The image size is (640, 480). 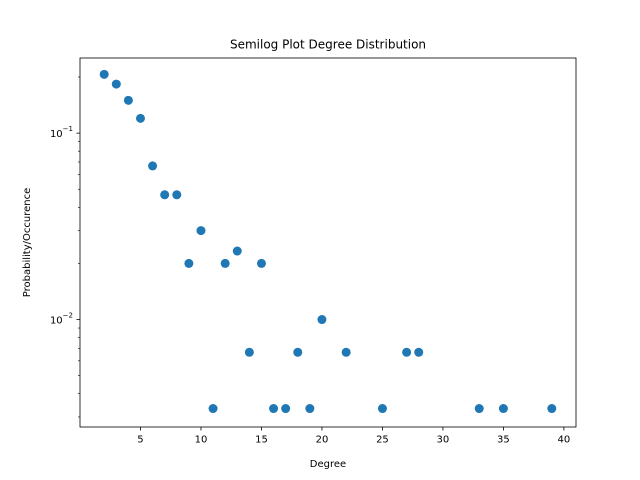 I want to click on x-tick-label: 10, so click(x=201, y=440).